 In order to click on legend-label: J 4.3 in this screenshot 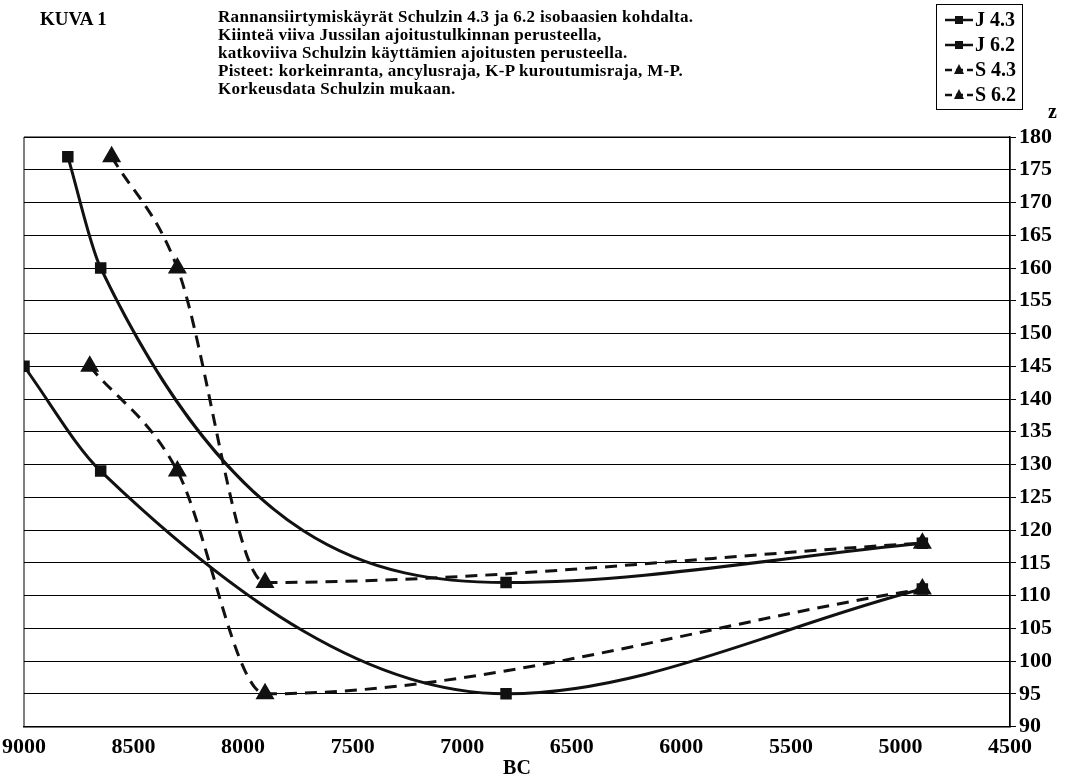, I will do `click(994, 19)`.